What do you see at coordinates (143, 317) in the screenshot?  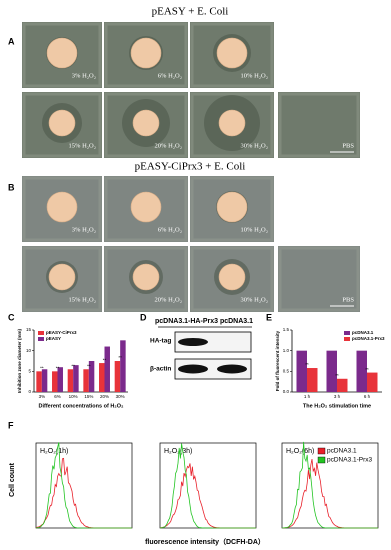 I see `panel-label: D` at bounding box center [143, 317].